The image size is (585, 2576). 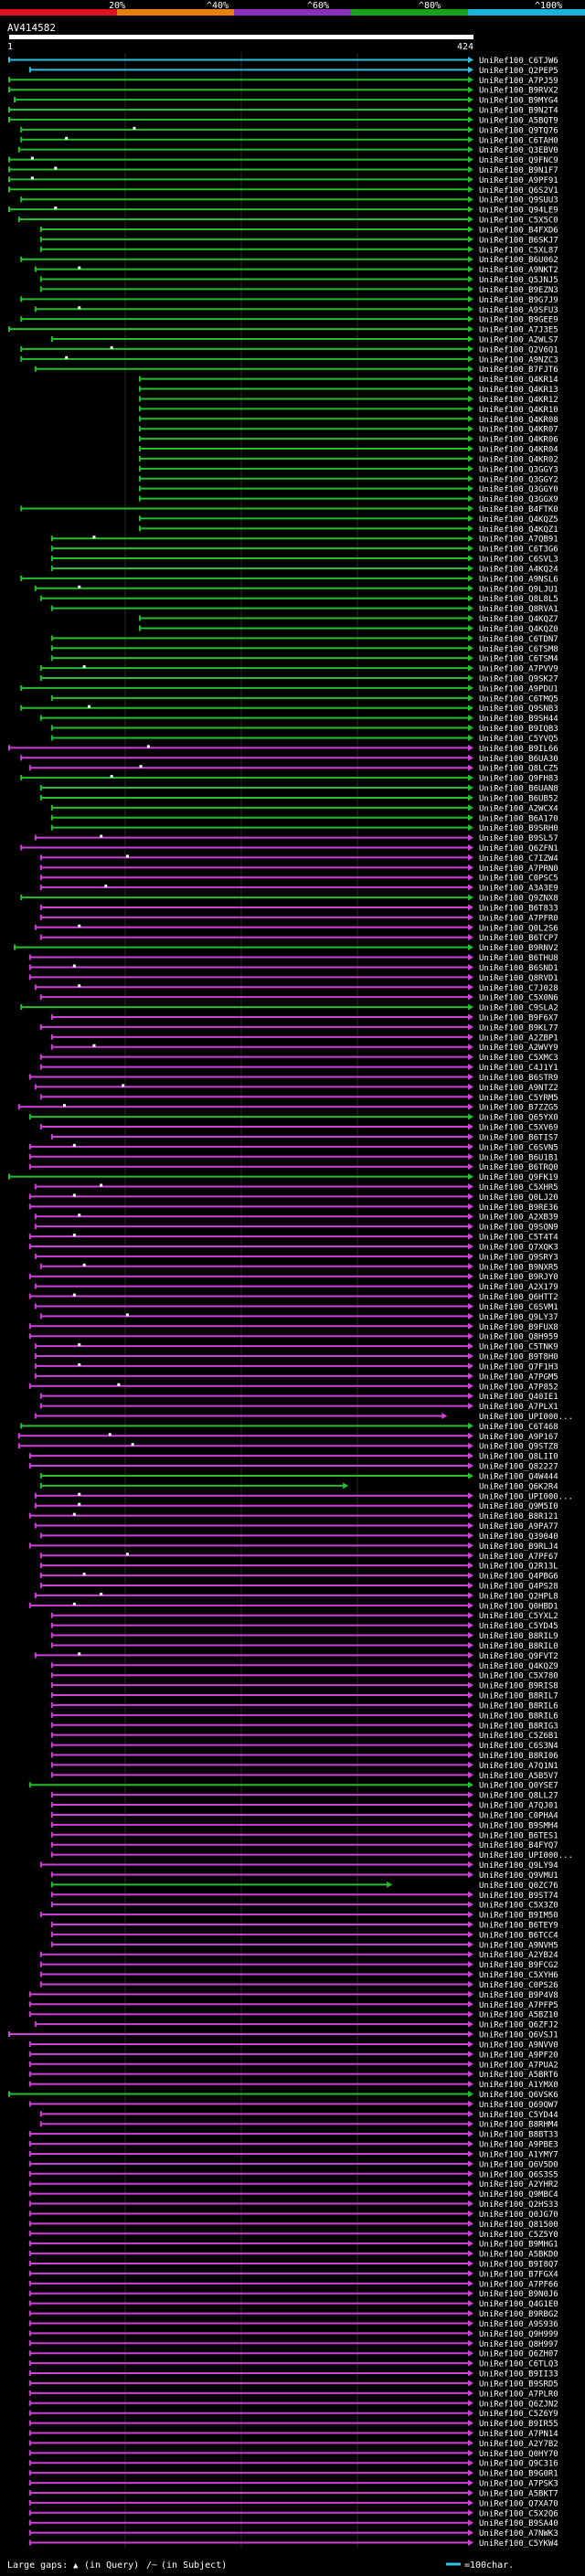 I want to click on hit-label: UniRef100_B9RJY0, so click(x=518, y=1277).